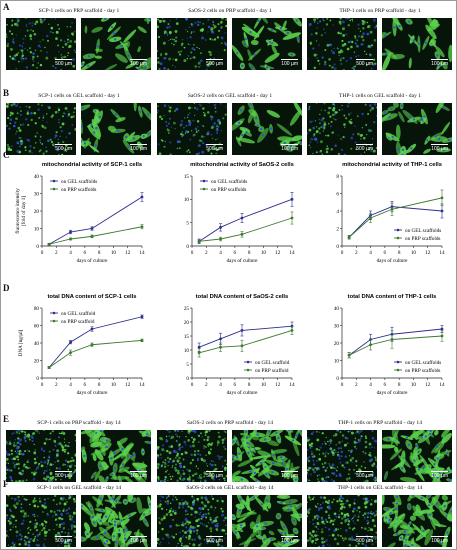 The width and height of the screenshot is (457, 550). Describe the element at coordinates (187, 365) in the screenshot. I see `y-tick-label: 5` at that location.